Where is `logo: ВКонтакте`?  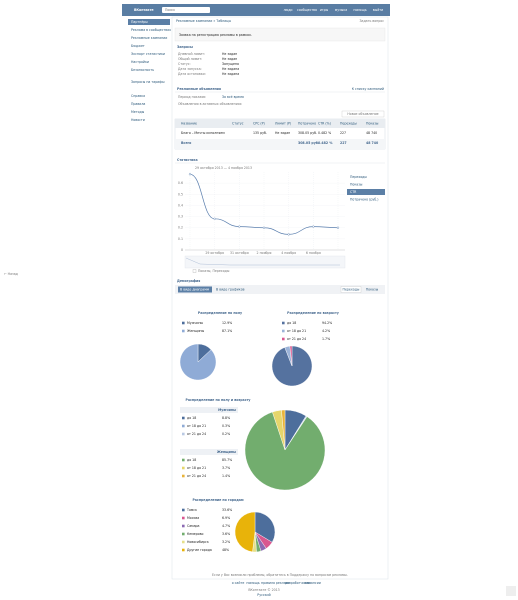
logo: ВКонтакте is located at coordinates (144, 10).